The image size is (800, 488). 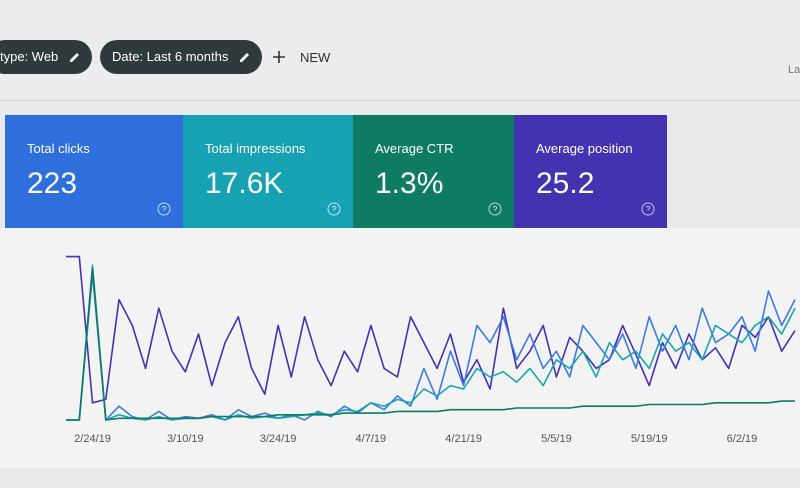 What do you see at coordinates (556, 439) in the screenshot?
I see `x-tick-label: 5/5/19` at bounding box center [556, 439].